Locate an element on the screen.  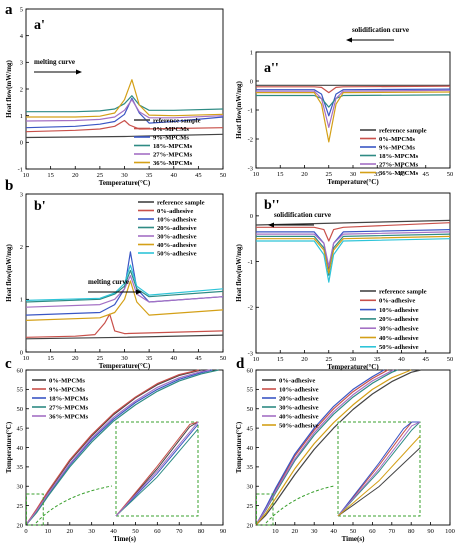
y-tick-label: 40 is located at coordinates (250, 448).